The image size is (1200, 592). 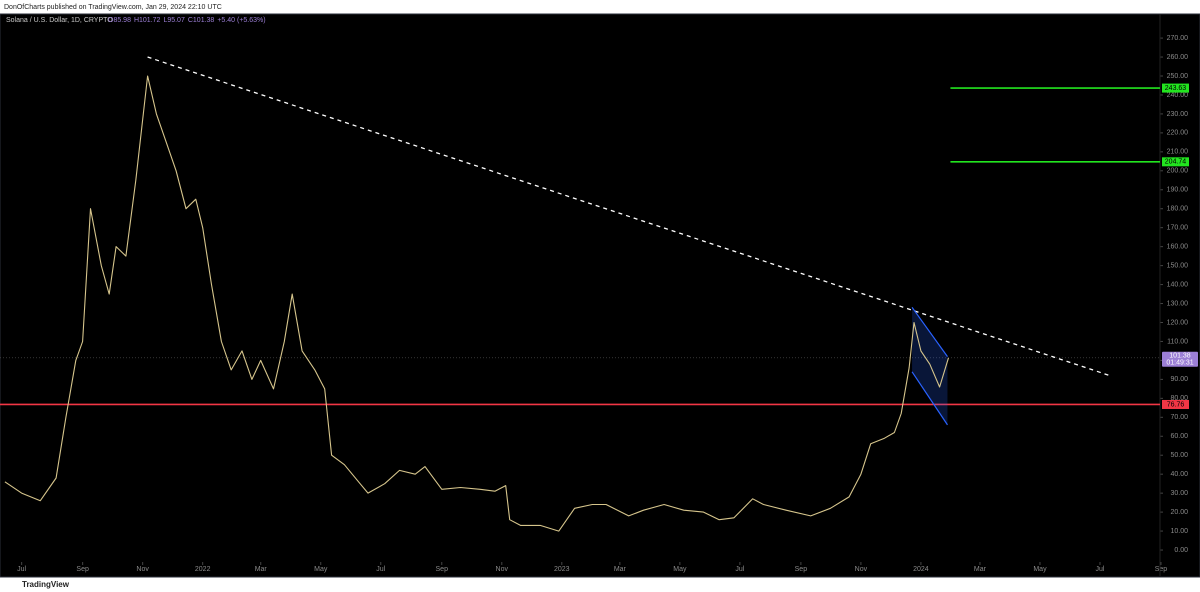 What do you see at coordinates (147, 20) in the screenshot?
I see `ohlc-value: H101.72` at bounding box center [147, 20].